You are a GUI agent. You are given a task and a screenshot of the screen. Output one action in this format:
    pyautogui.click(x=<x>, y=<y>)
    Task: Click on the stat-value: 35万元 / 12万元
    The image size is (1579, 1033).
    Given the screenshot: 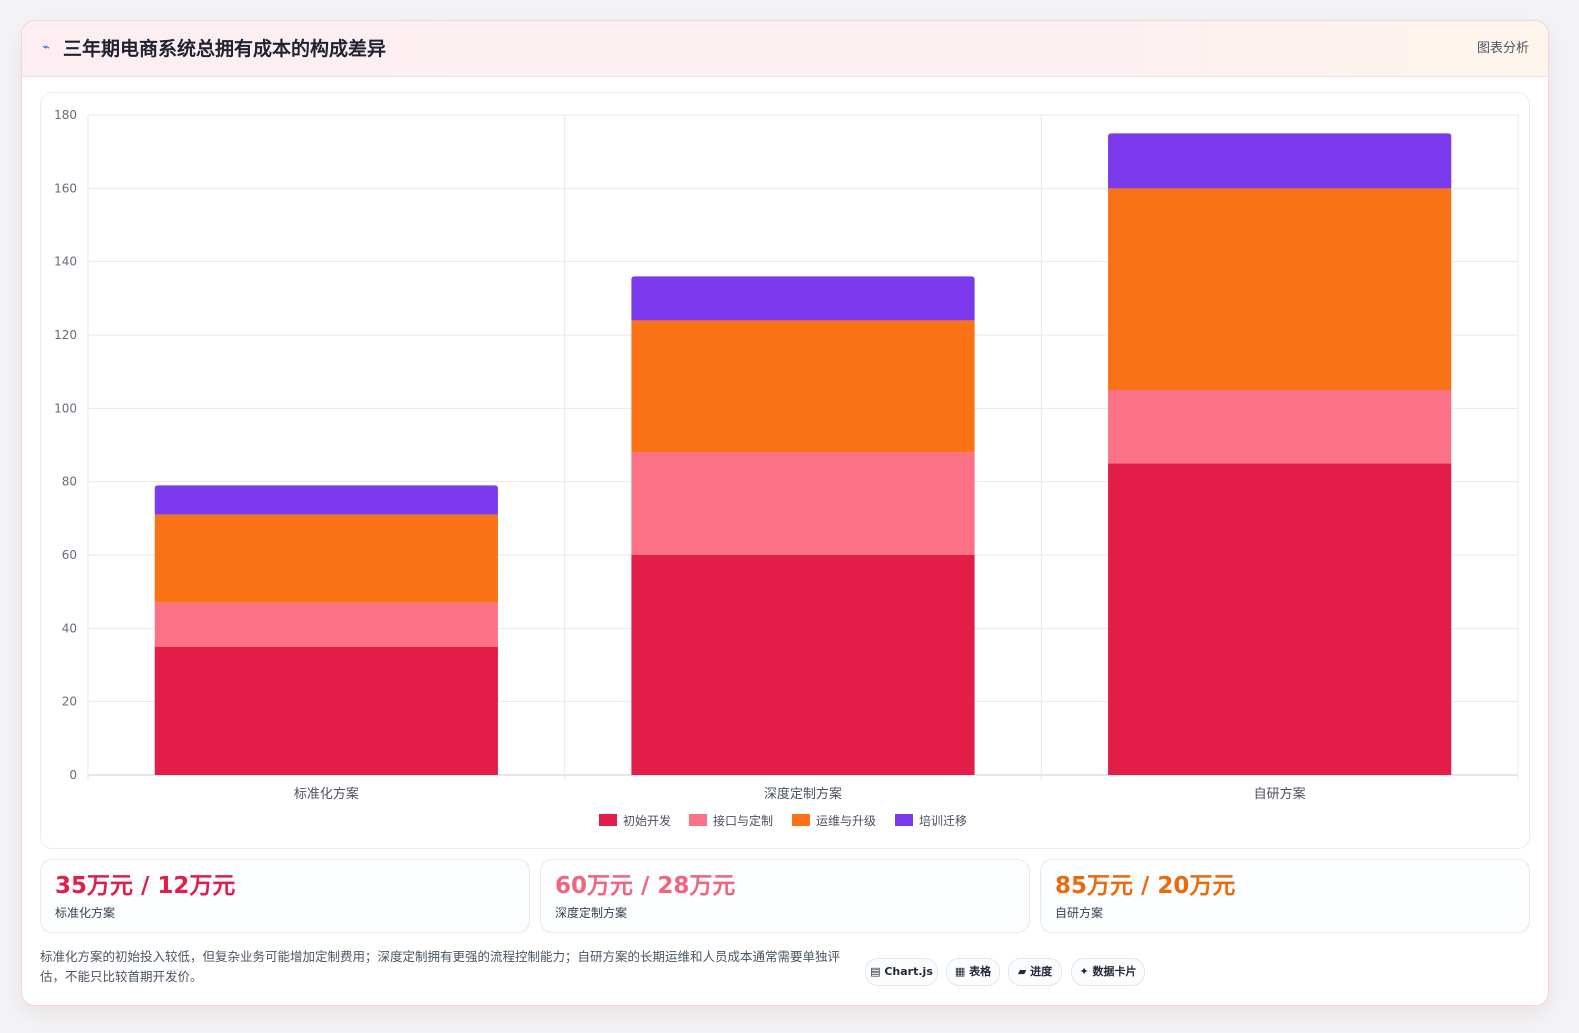 What is the action you would take?
    pyautogui.click(x=145, y=886)
    